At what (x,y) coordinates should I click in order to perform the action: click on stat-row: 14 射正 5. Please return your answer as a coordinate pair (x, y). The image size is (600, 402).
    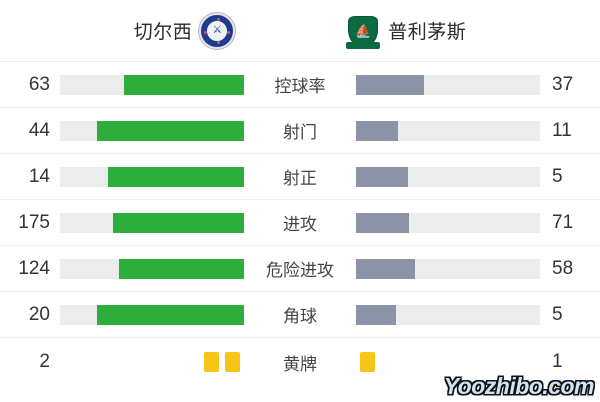
    Looking at the image, I should click on (300, 177).